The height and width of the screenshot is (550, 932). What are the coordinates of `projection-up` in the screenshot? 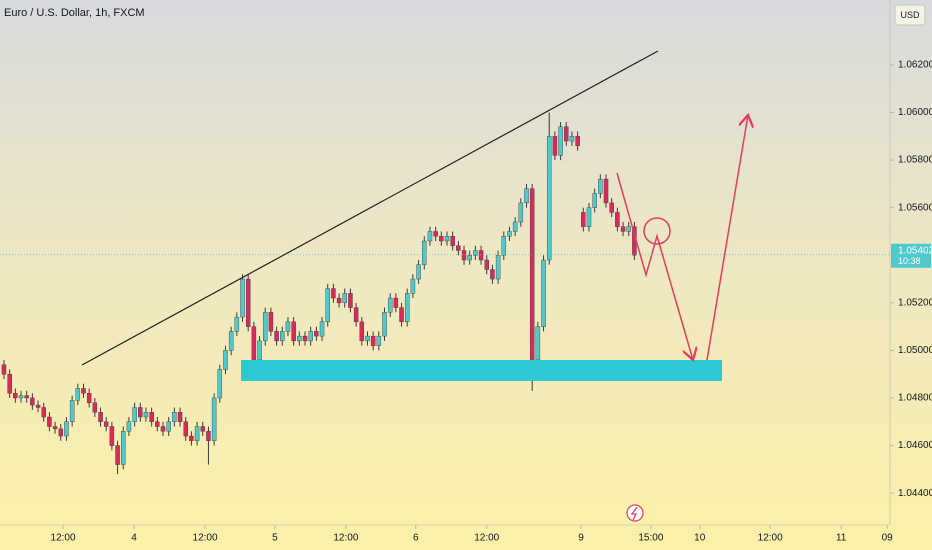 It's located at (727, 238).